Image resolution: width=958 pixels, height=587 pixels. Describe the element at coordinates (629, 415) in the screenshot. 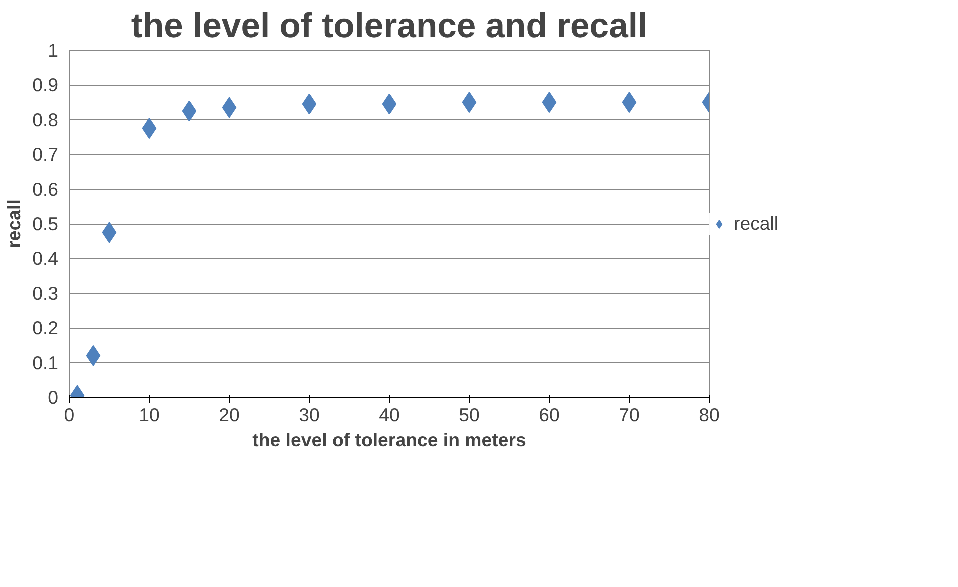

I see `x-tick-label: 70` at that location.